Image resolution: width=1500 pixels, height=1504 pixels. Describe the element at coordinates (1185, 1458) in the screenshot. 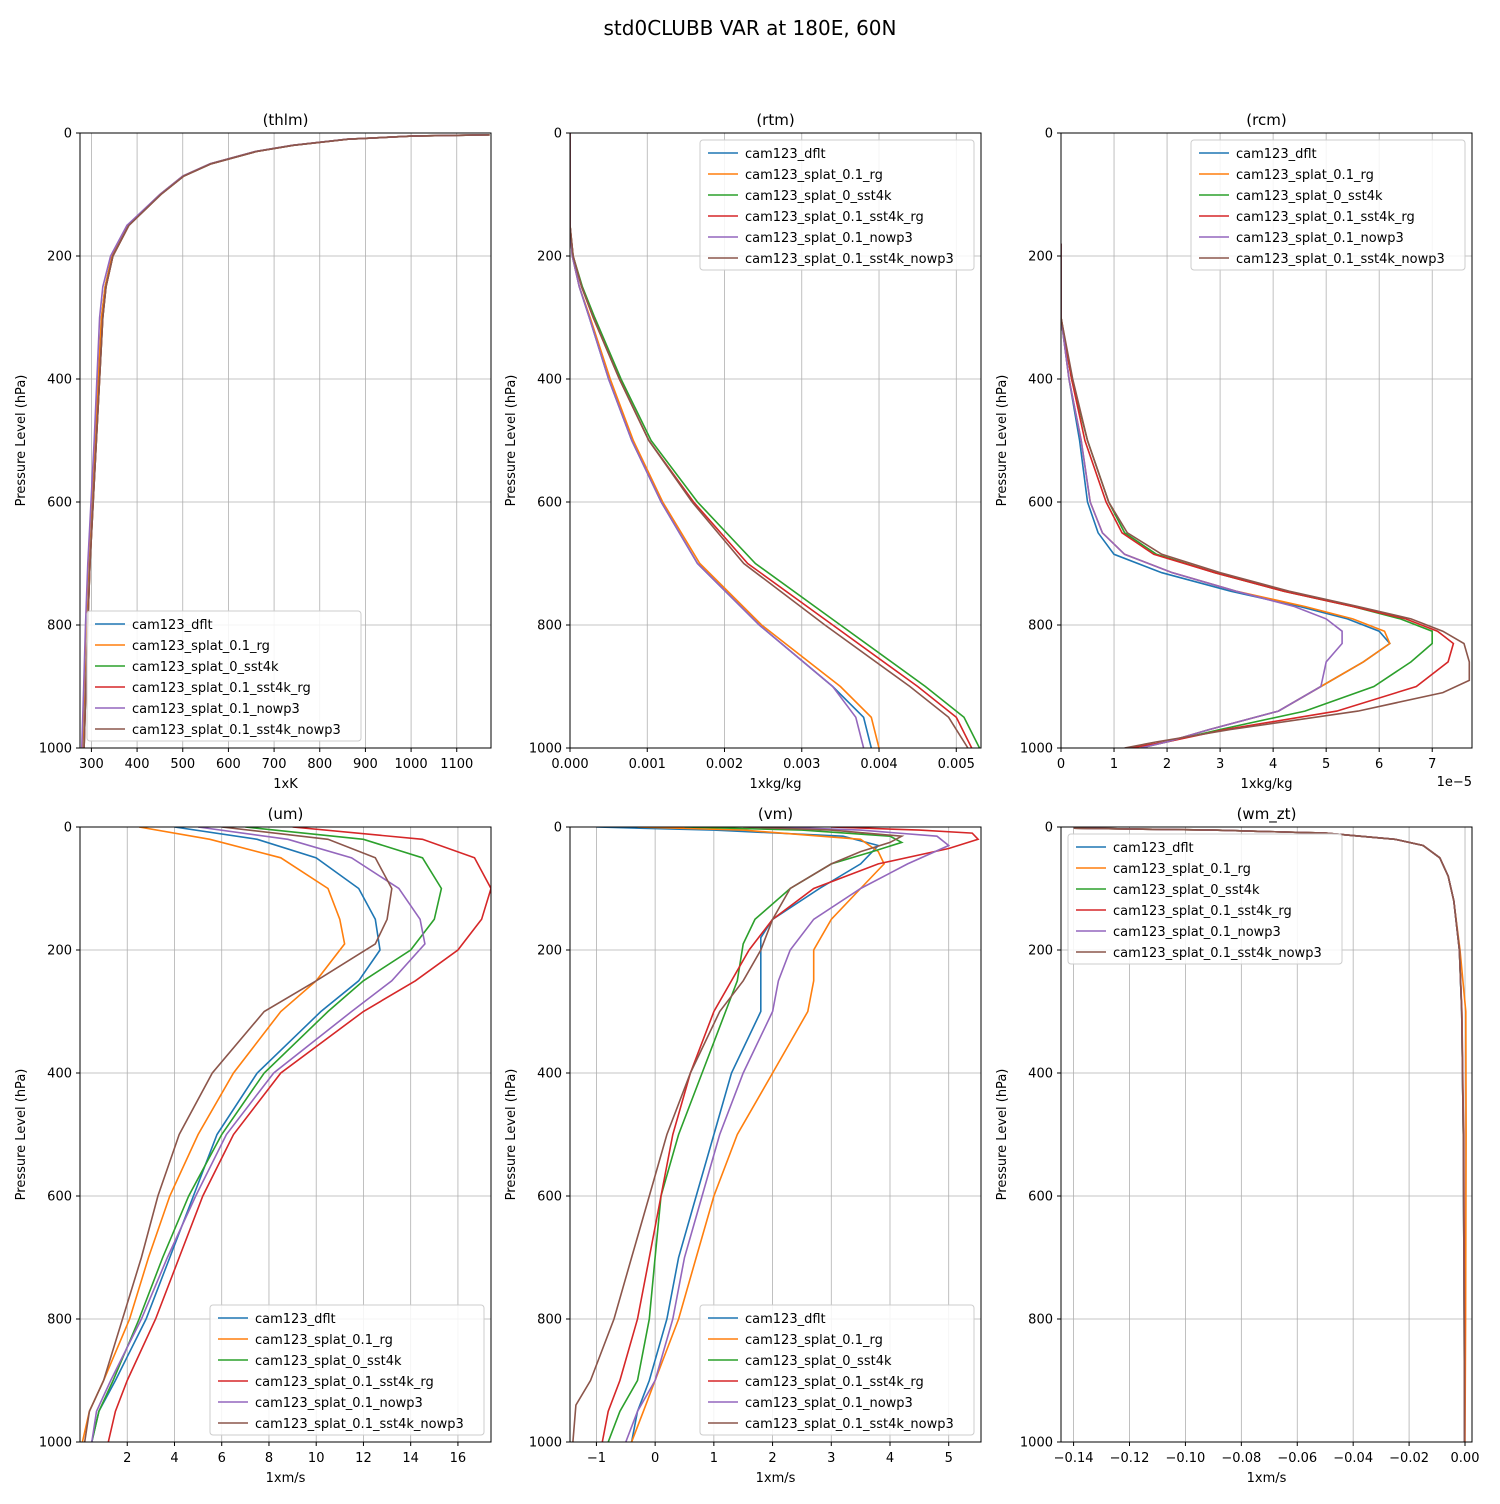

I see `x-tick-label: −0.10` at that location.